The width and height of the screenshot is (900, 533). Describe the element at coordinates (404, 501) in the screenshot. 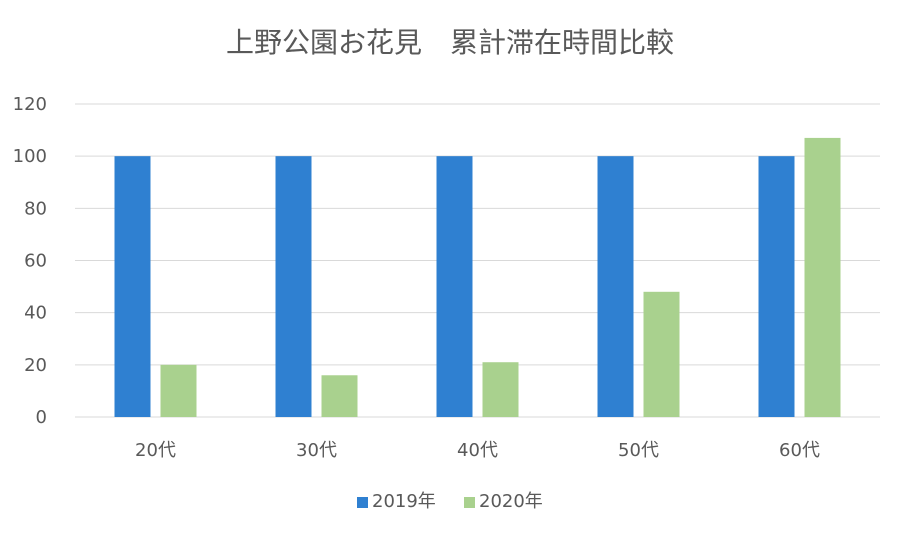

I see `legend-label: 2019年` at that location.